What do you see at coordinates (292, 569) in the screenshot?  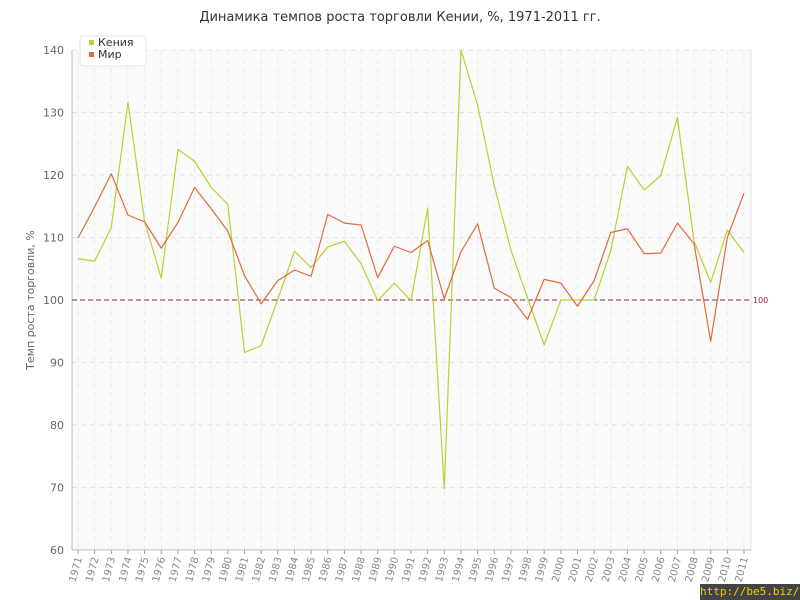 I see `x-tick-label: 1984` at bounding box center [292, 569].